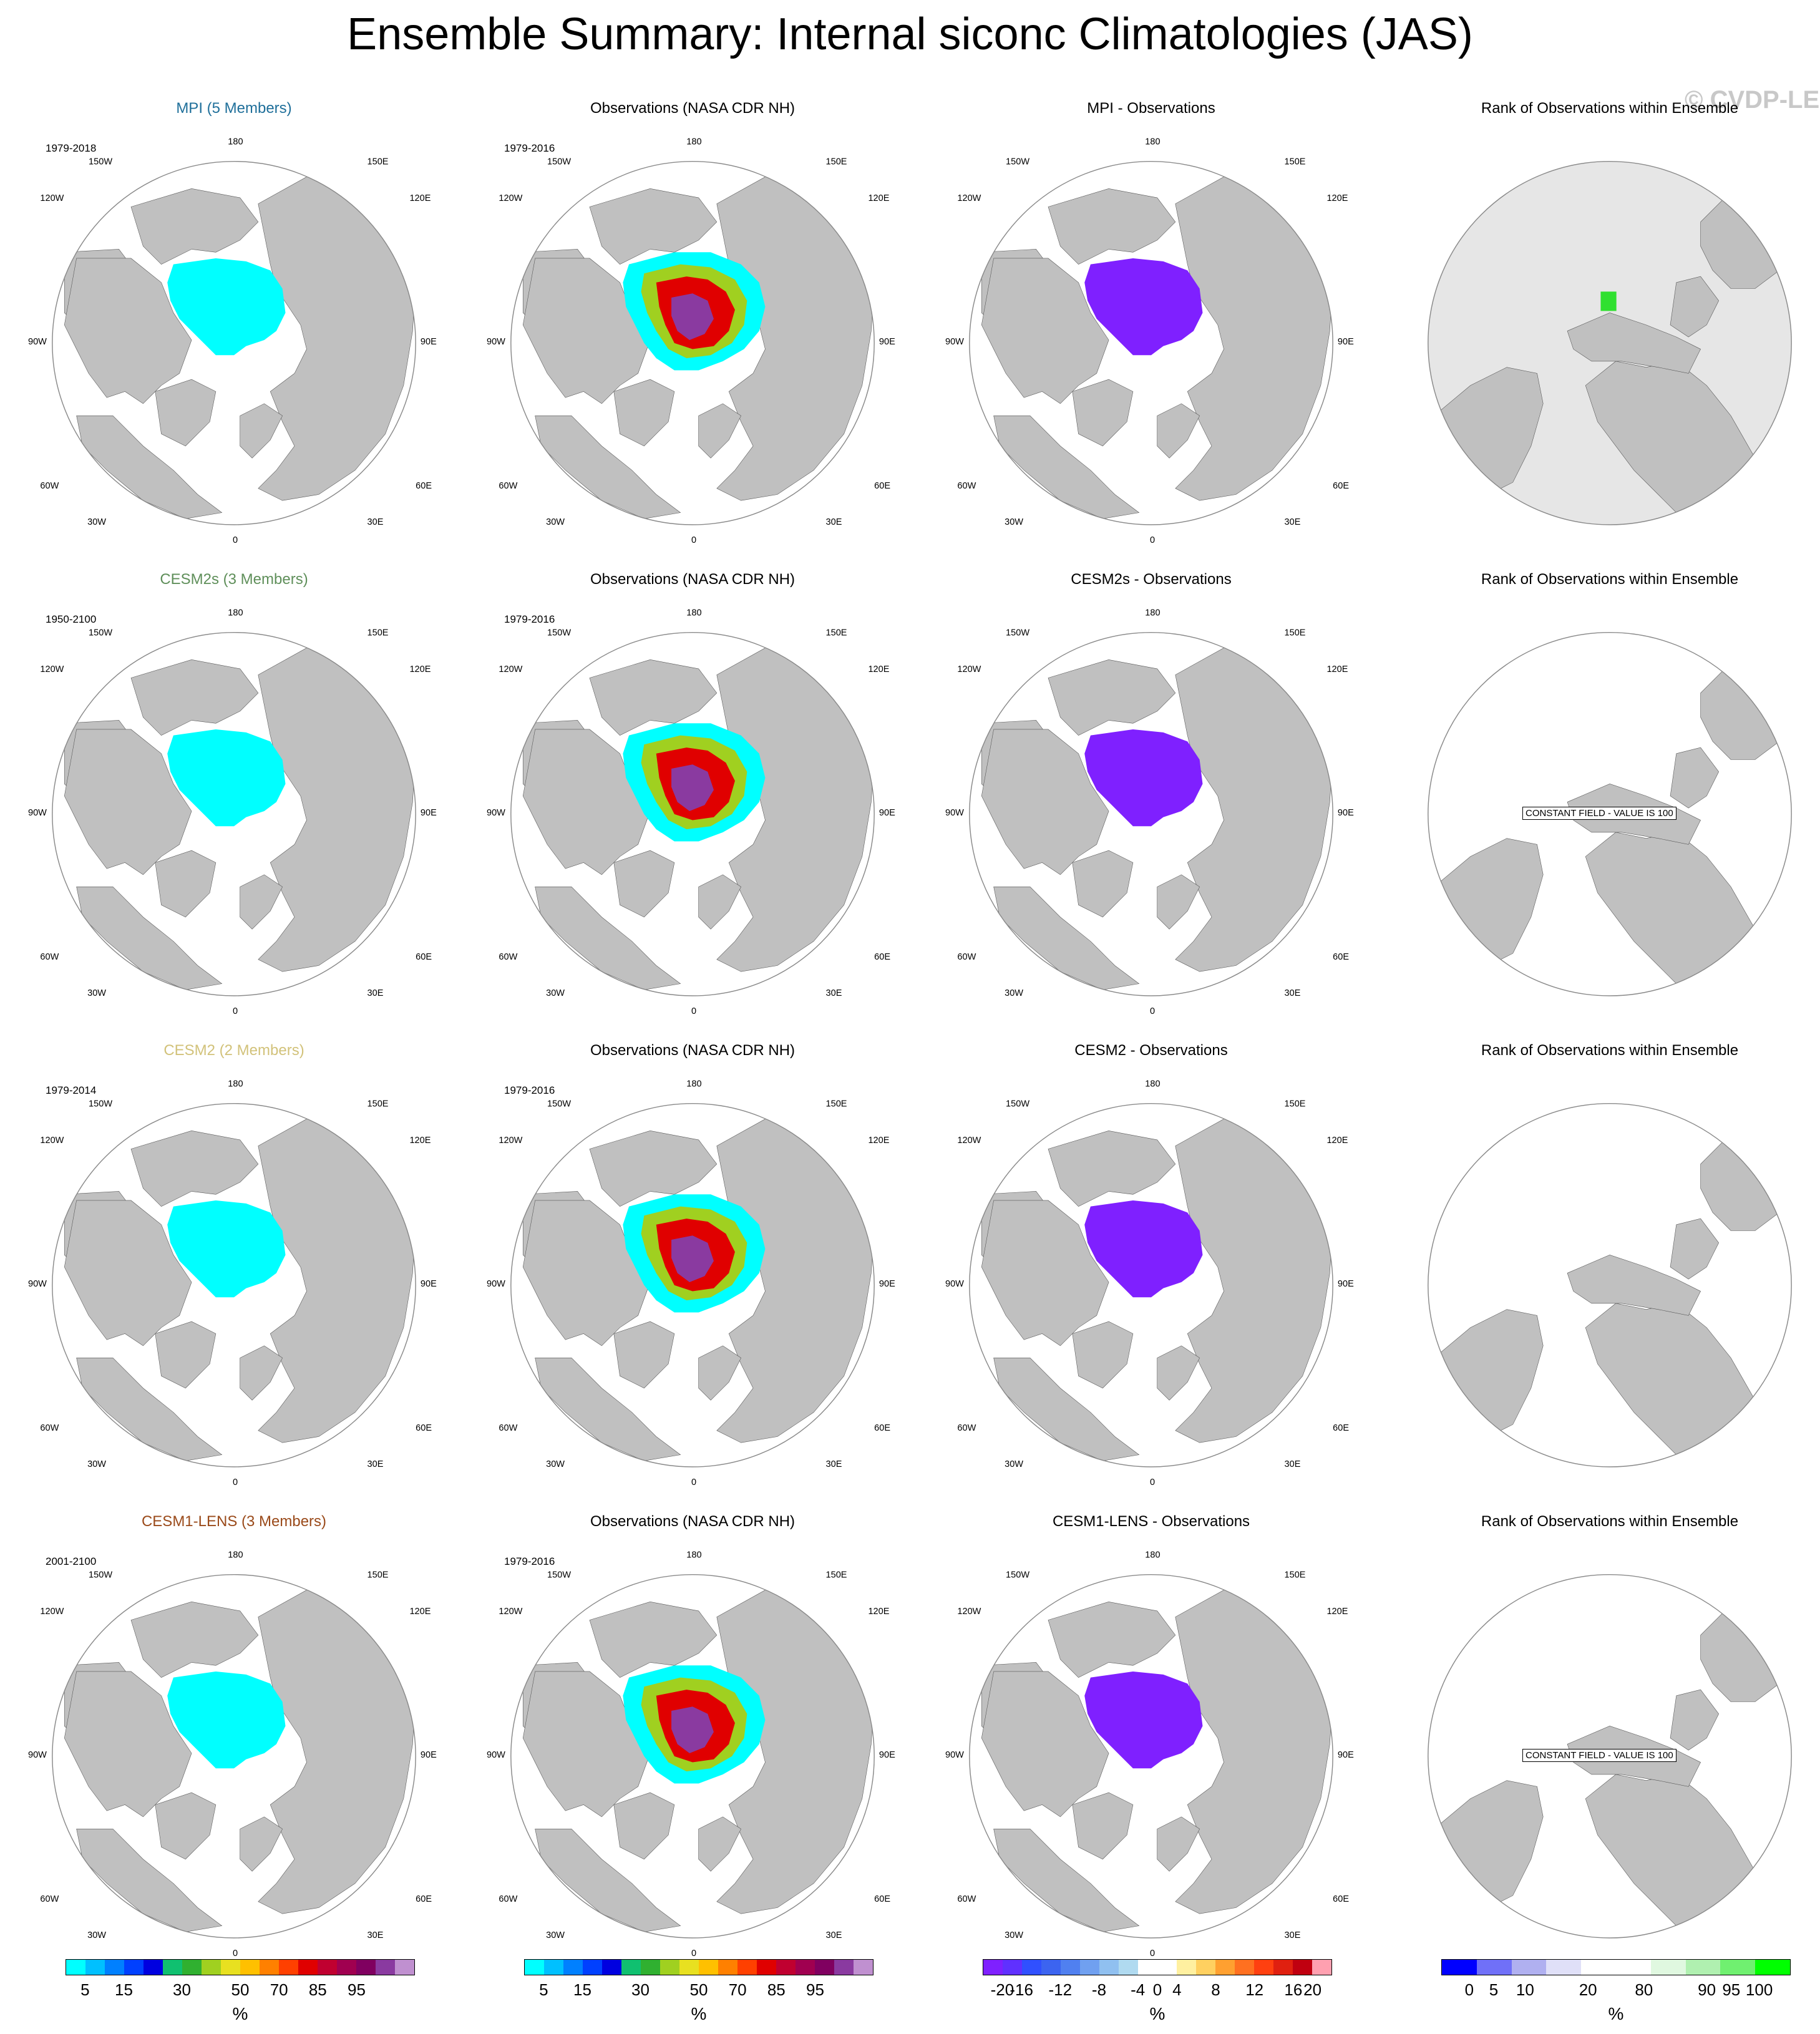 The height and width of the screenshot is (2034, 1820). I want to click on colorbar-unit: %, so click(240, 2013).